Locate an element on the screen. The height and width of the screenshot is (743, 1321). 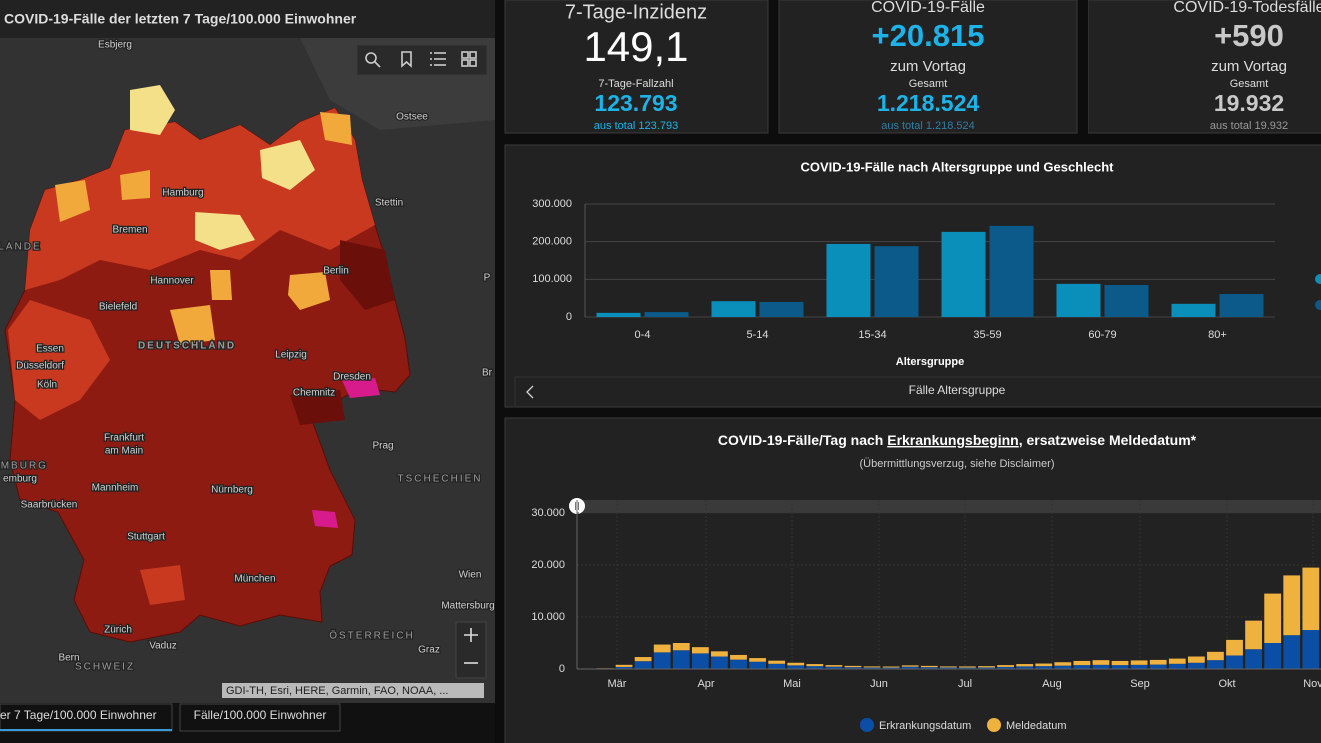
x-tick-label: 0-4 is located at coordinates (643, 335).